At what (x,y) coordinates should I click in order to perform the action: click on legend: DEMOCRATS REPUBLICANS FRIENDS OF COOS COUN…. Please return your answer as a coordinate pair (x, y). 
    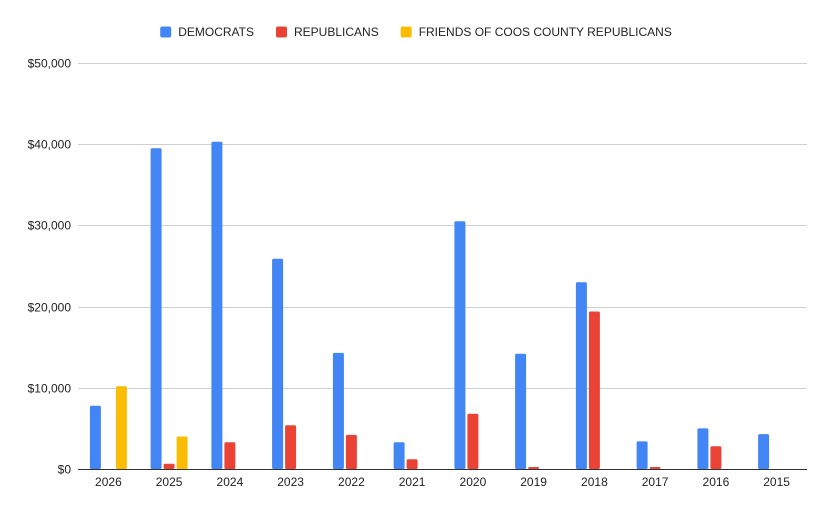
    Looking at the image, I should click on (416, 32).